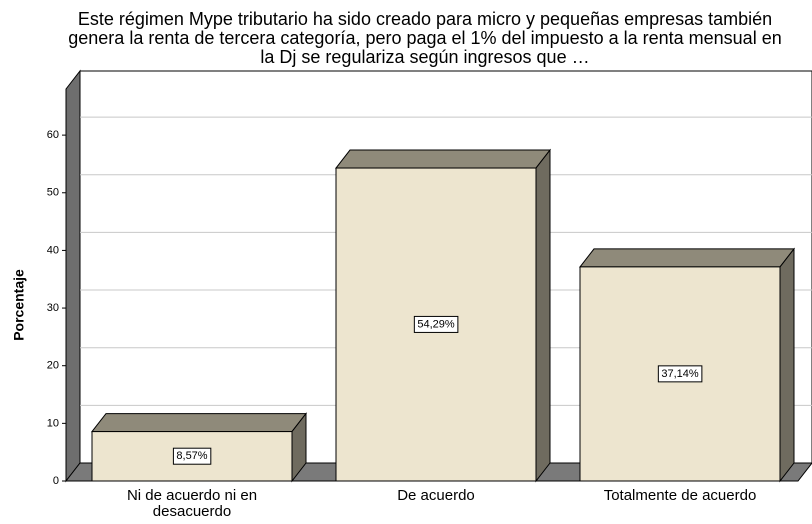 This screenshot has width=812, height=524. I want to click on y-axis-label: Porcentaje, so click(19, 305).